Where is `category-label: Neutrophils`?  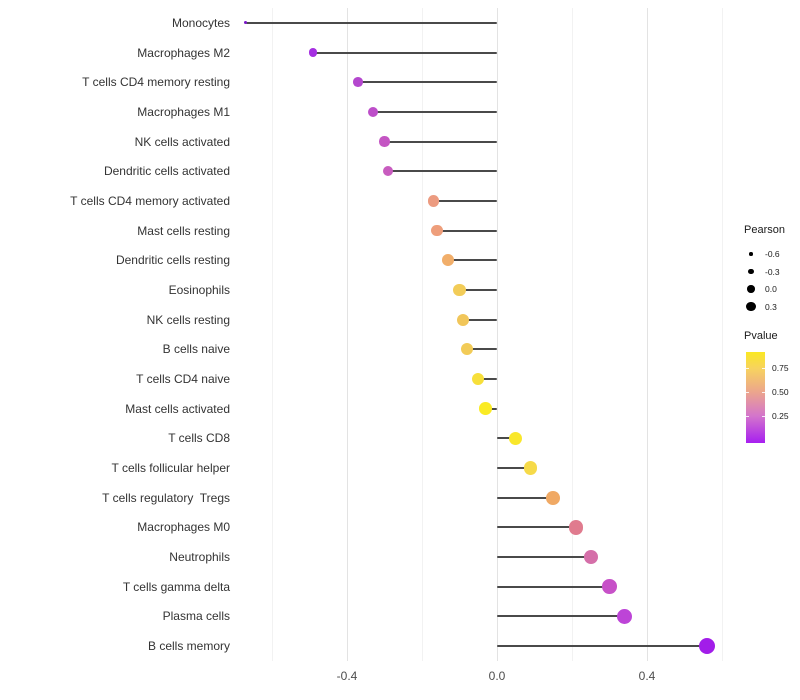 category-label: Neutrophils is located at coordinates (199, 557).